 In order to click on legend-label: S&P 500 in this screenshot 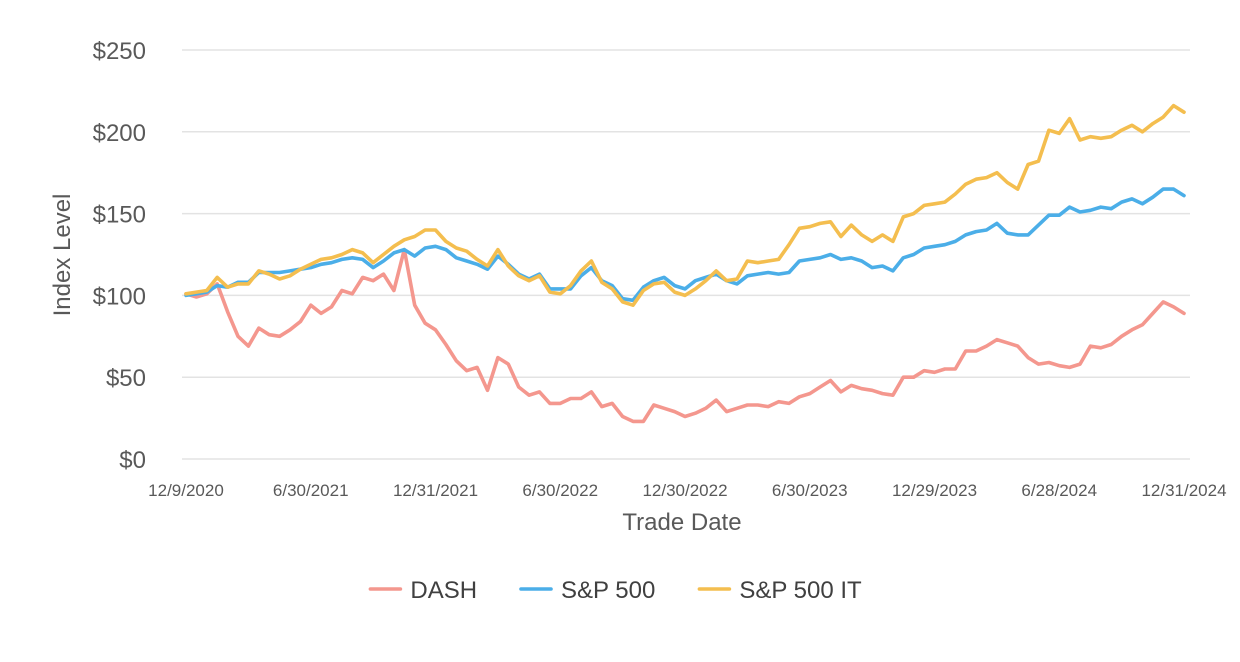, I will do `click(608, 590)`.